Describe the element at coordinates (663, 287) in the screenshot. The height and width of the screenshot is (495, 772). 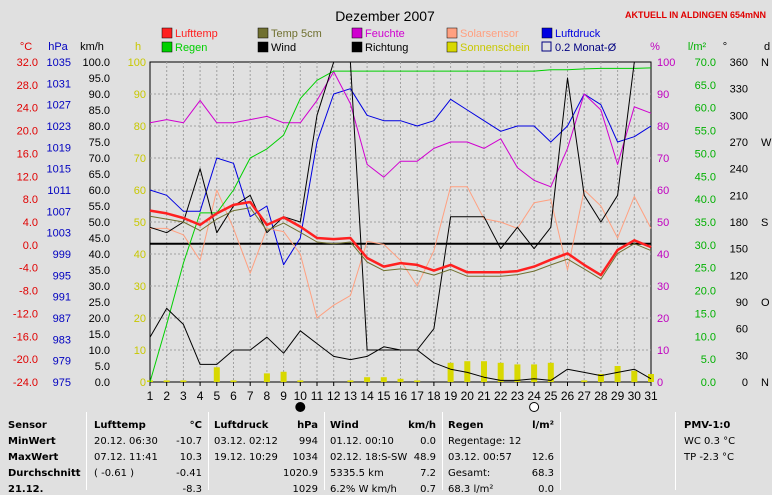
I see `percent-tick-label: 30` at that location.